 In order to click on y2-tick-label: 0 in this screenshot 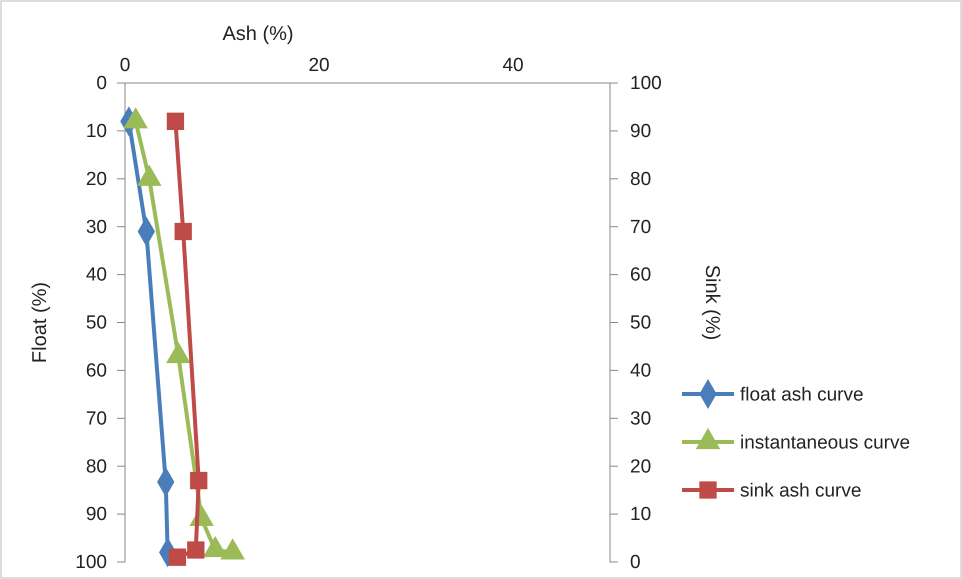, I will do `click(635, 563)`.